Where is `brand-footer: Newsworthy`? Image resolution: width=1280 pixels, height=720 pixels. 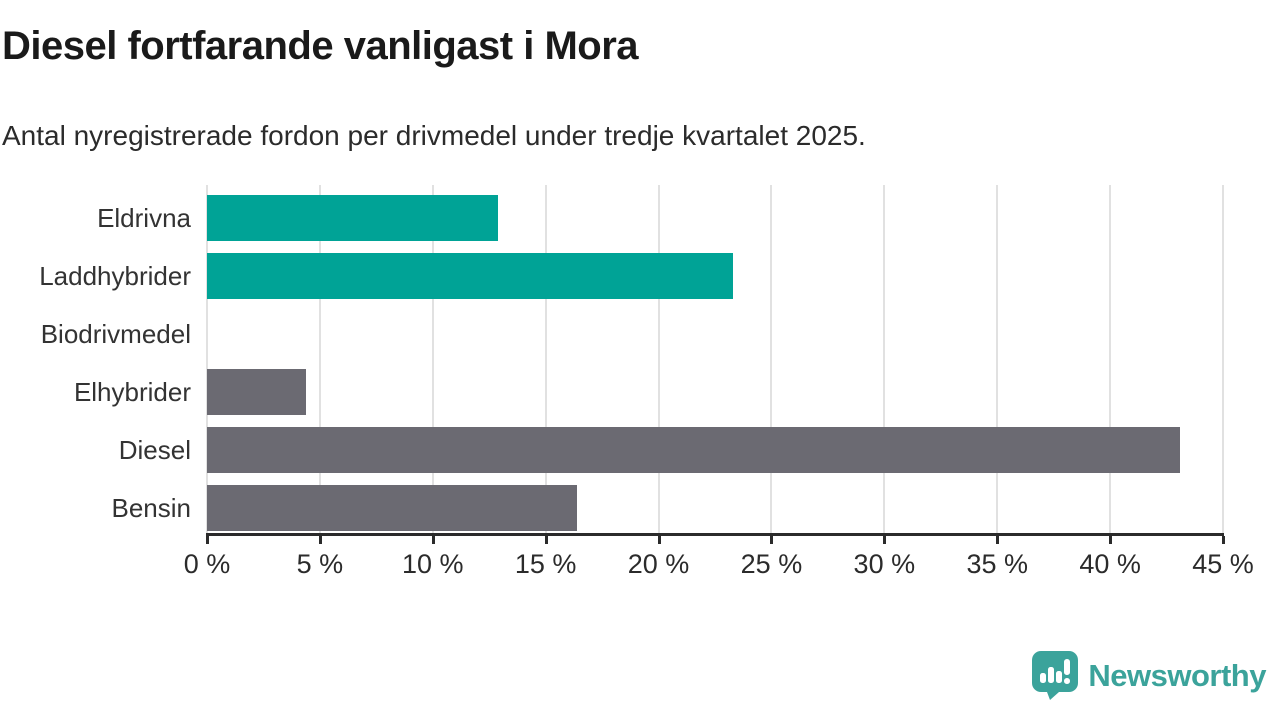
brand-footer: Newsworthy is located at coordinates (1149, 675).